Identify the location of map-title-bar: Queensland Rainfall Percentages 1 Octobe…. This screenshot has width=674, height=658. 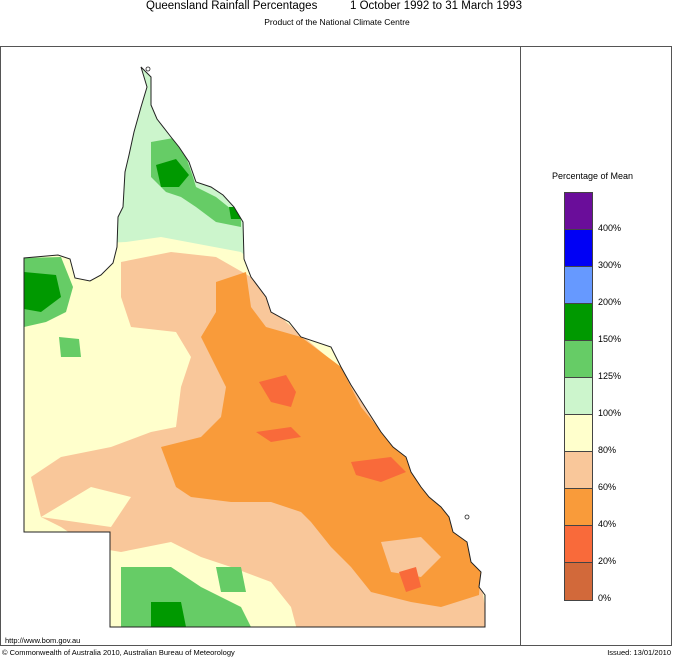
(337, 7).